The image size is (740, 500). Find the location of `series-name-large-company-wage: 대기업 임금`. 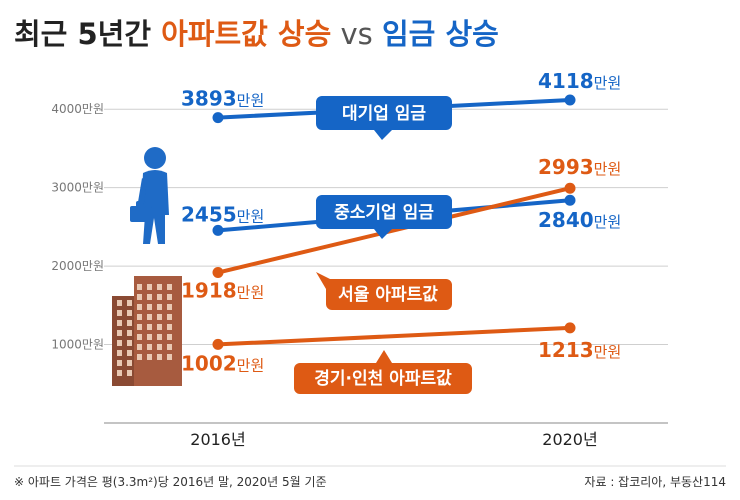

series-name-large-company-wage: 대기업 임금 is located at coordinates (384, 113).